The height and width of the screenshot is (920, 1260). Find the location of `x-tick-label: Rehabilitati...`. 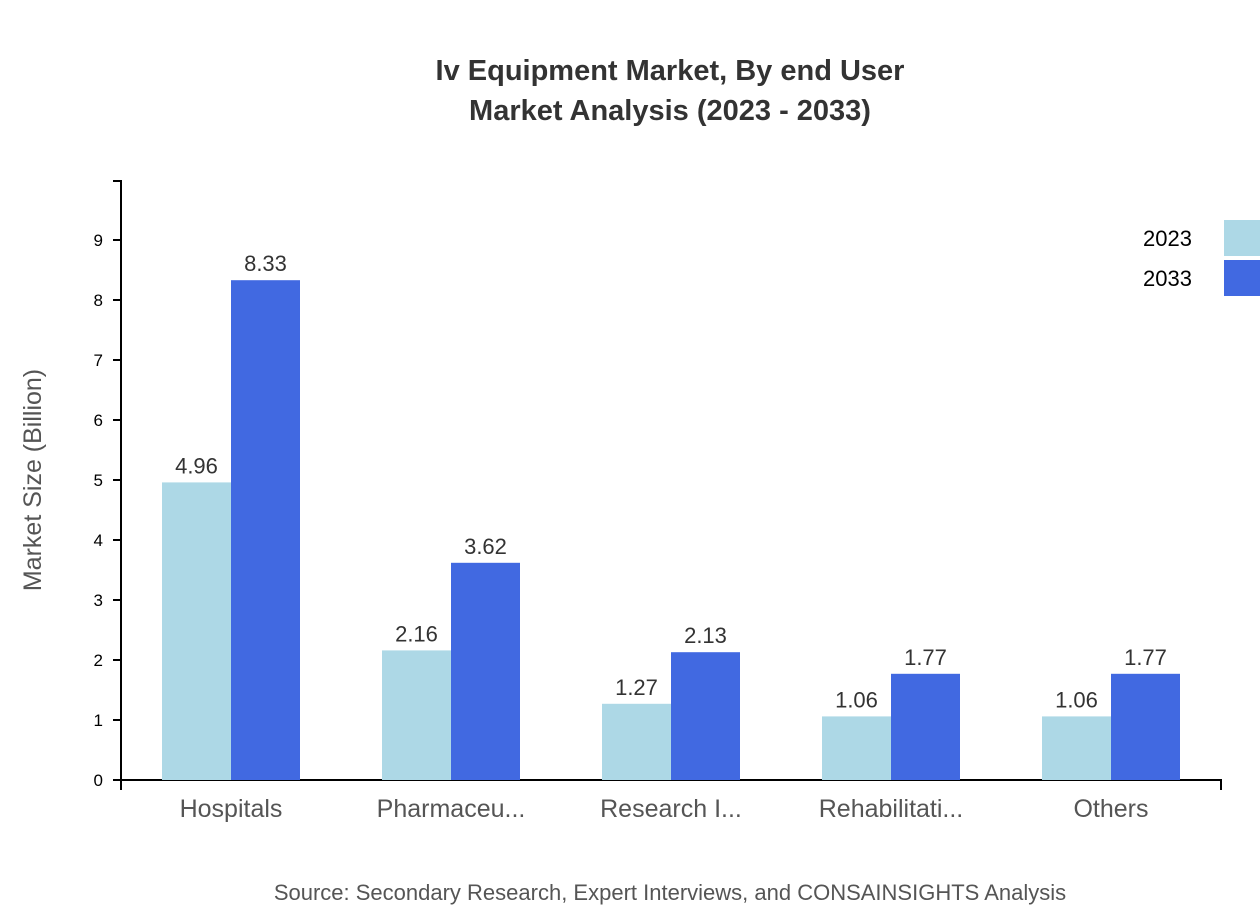

x-tick-label: Rehabilitati... is located at coordinates (891, 809).